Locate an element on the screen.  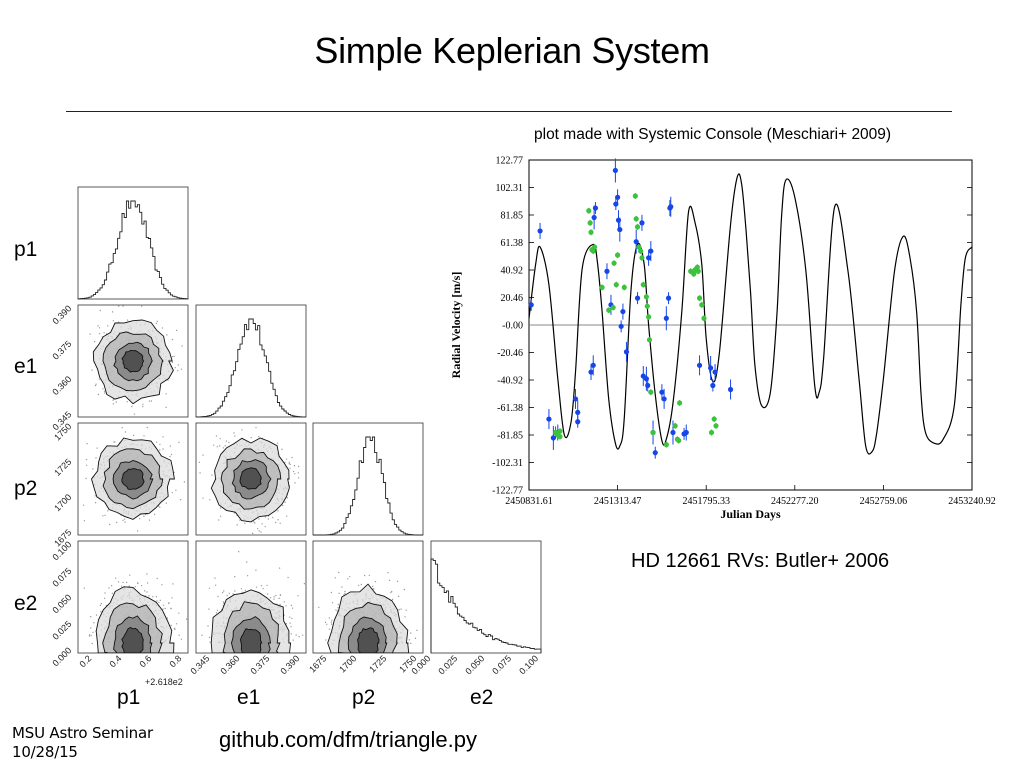
github-link: github.com/dfm/triangle.py is located at coordinates (348, 739).